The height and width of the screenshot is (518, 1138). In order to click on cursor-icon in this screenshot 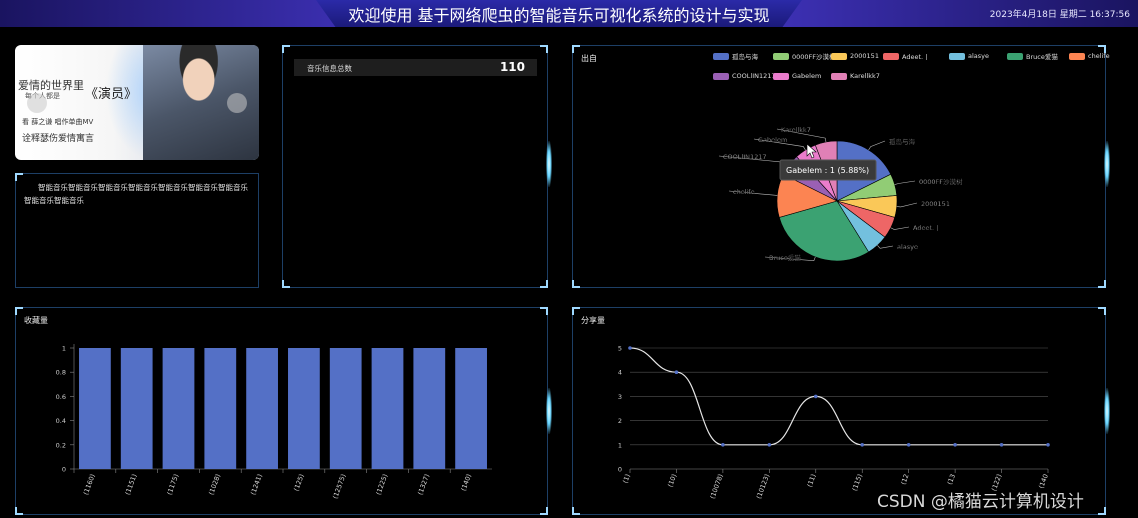, I will do `click(811, 151)`.